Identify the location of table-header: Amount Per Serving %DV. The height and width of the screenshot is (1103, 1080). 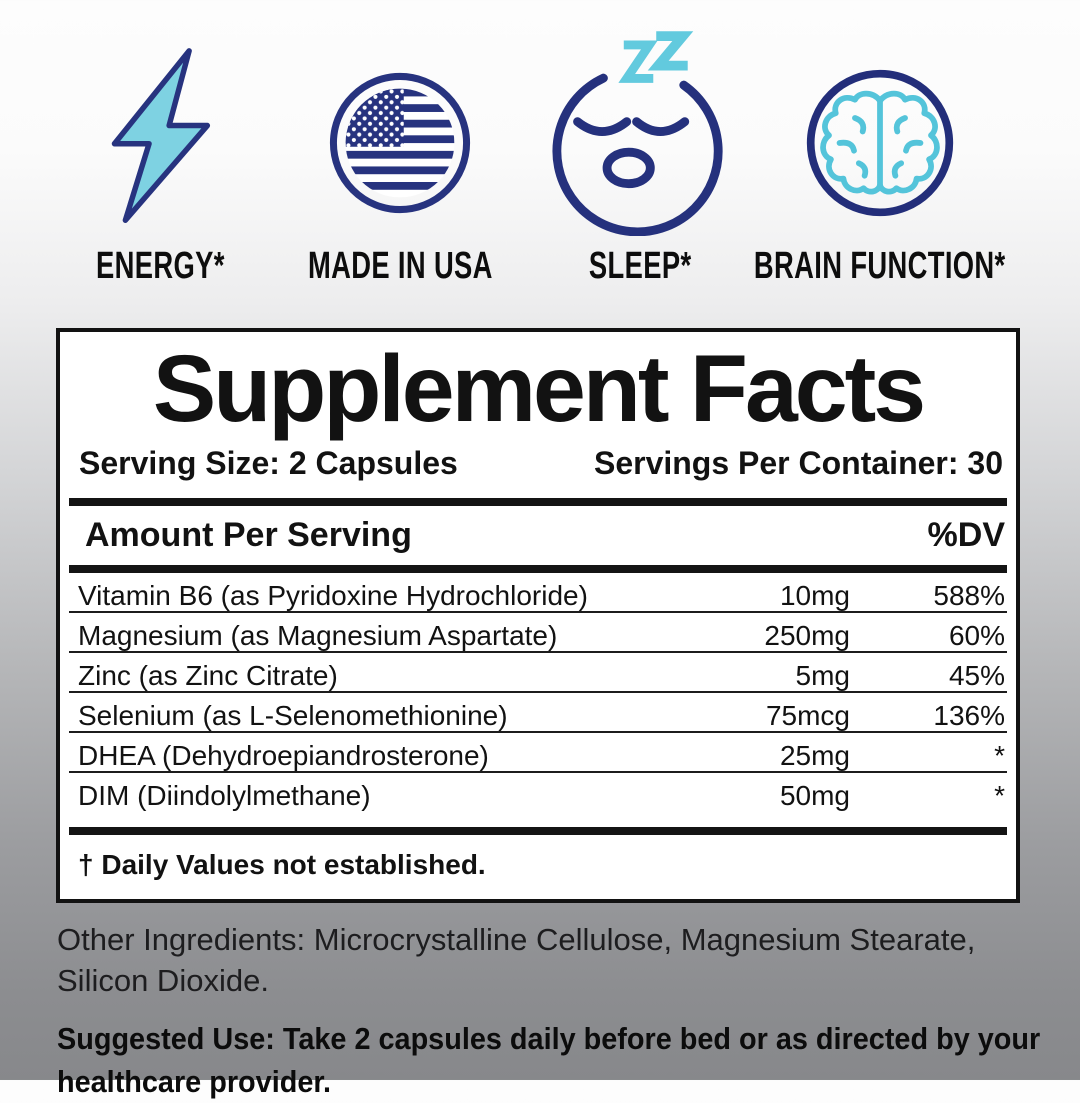
(538, 535).